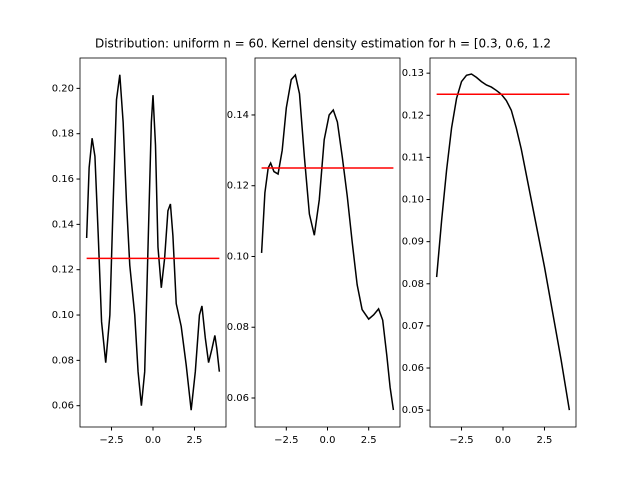  Describe the element at coordinates (413, 242) in the screenshot. I see `y-tick-label: 0.09` at that location.